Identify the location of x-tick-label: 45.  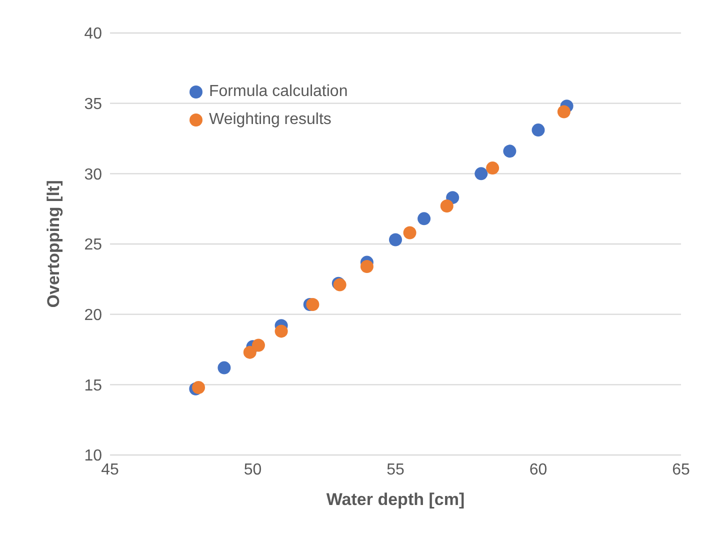
(110, 469).